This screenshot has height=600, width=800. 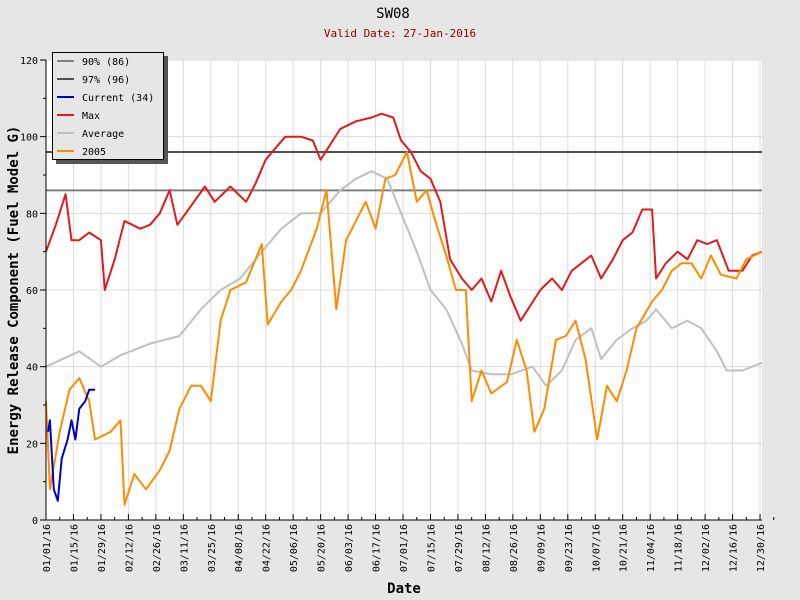 I want to click on x-tick-label: 12/30/16, so click(x=761, y=548).